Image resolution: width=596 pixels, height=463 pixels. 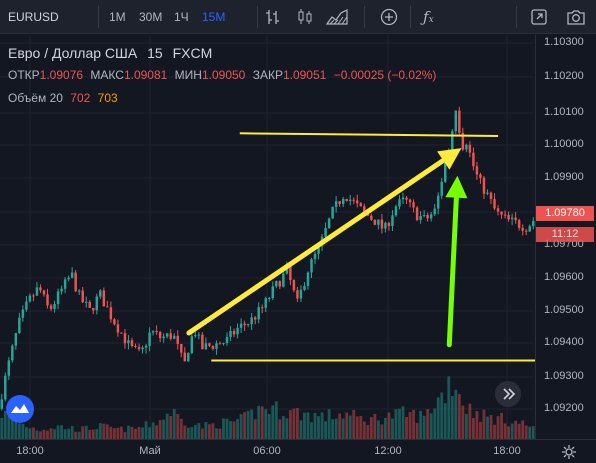 I want to click on area-icon, so click(x=337, y=17).